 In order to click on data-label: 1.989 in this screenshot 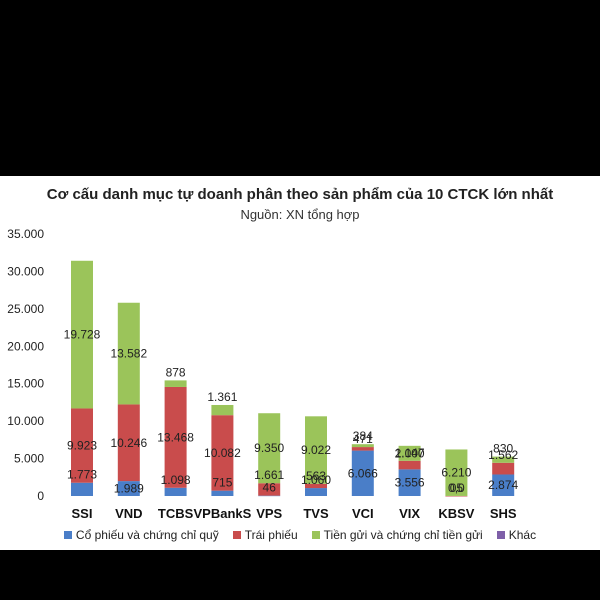, I will do `click(129, 489)`.